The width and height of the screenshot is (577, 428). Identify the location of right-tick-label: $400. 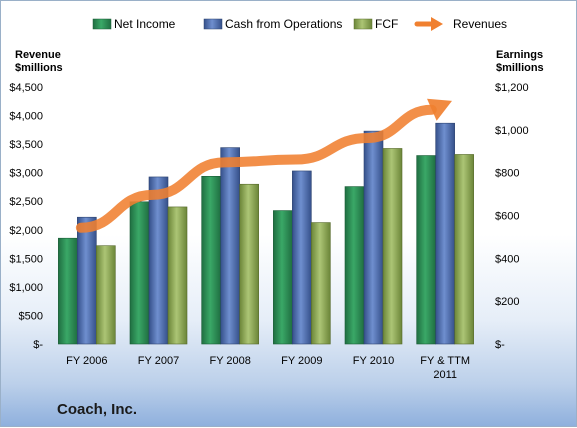
(507, 259).